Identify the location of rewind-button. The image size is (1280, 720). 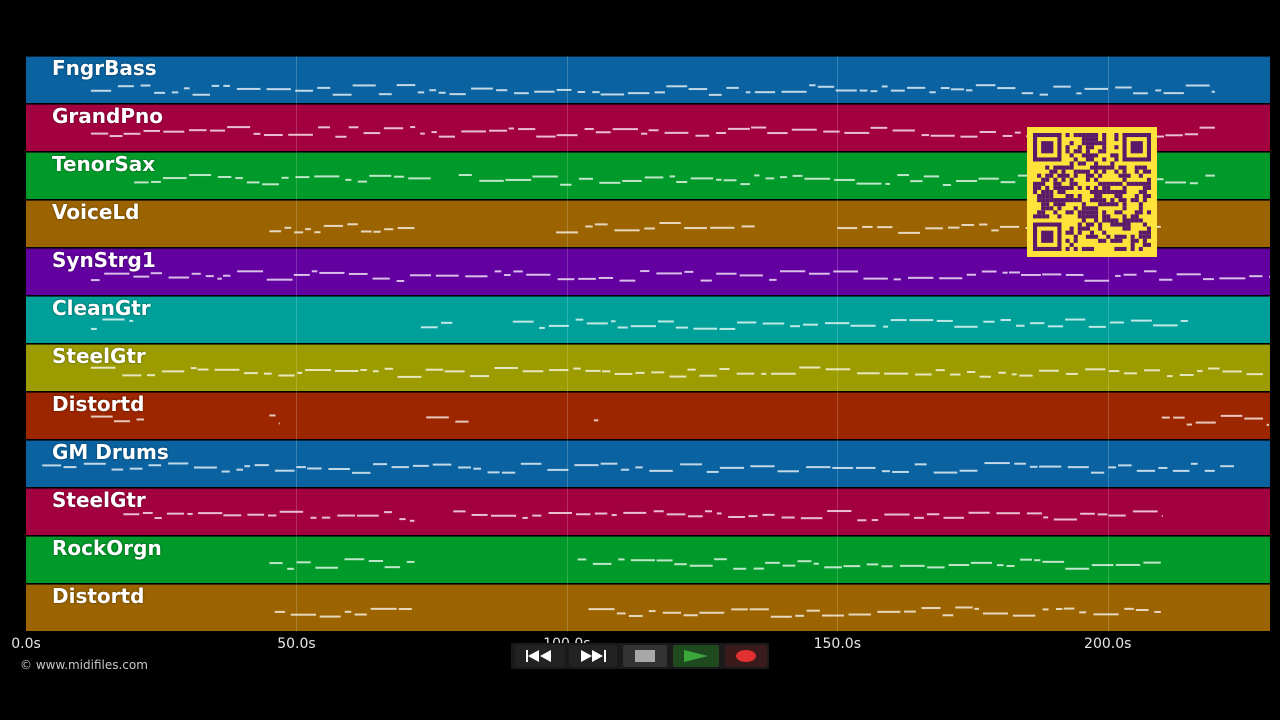
(540, 656).